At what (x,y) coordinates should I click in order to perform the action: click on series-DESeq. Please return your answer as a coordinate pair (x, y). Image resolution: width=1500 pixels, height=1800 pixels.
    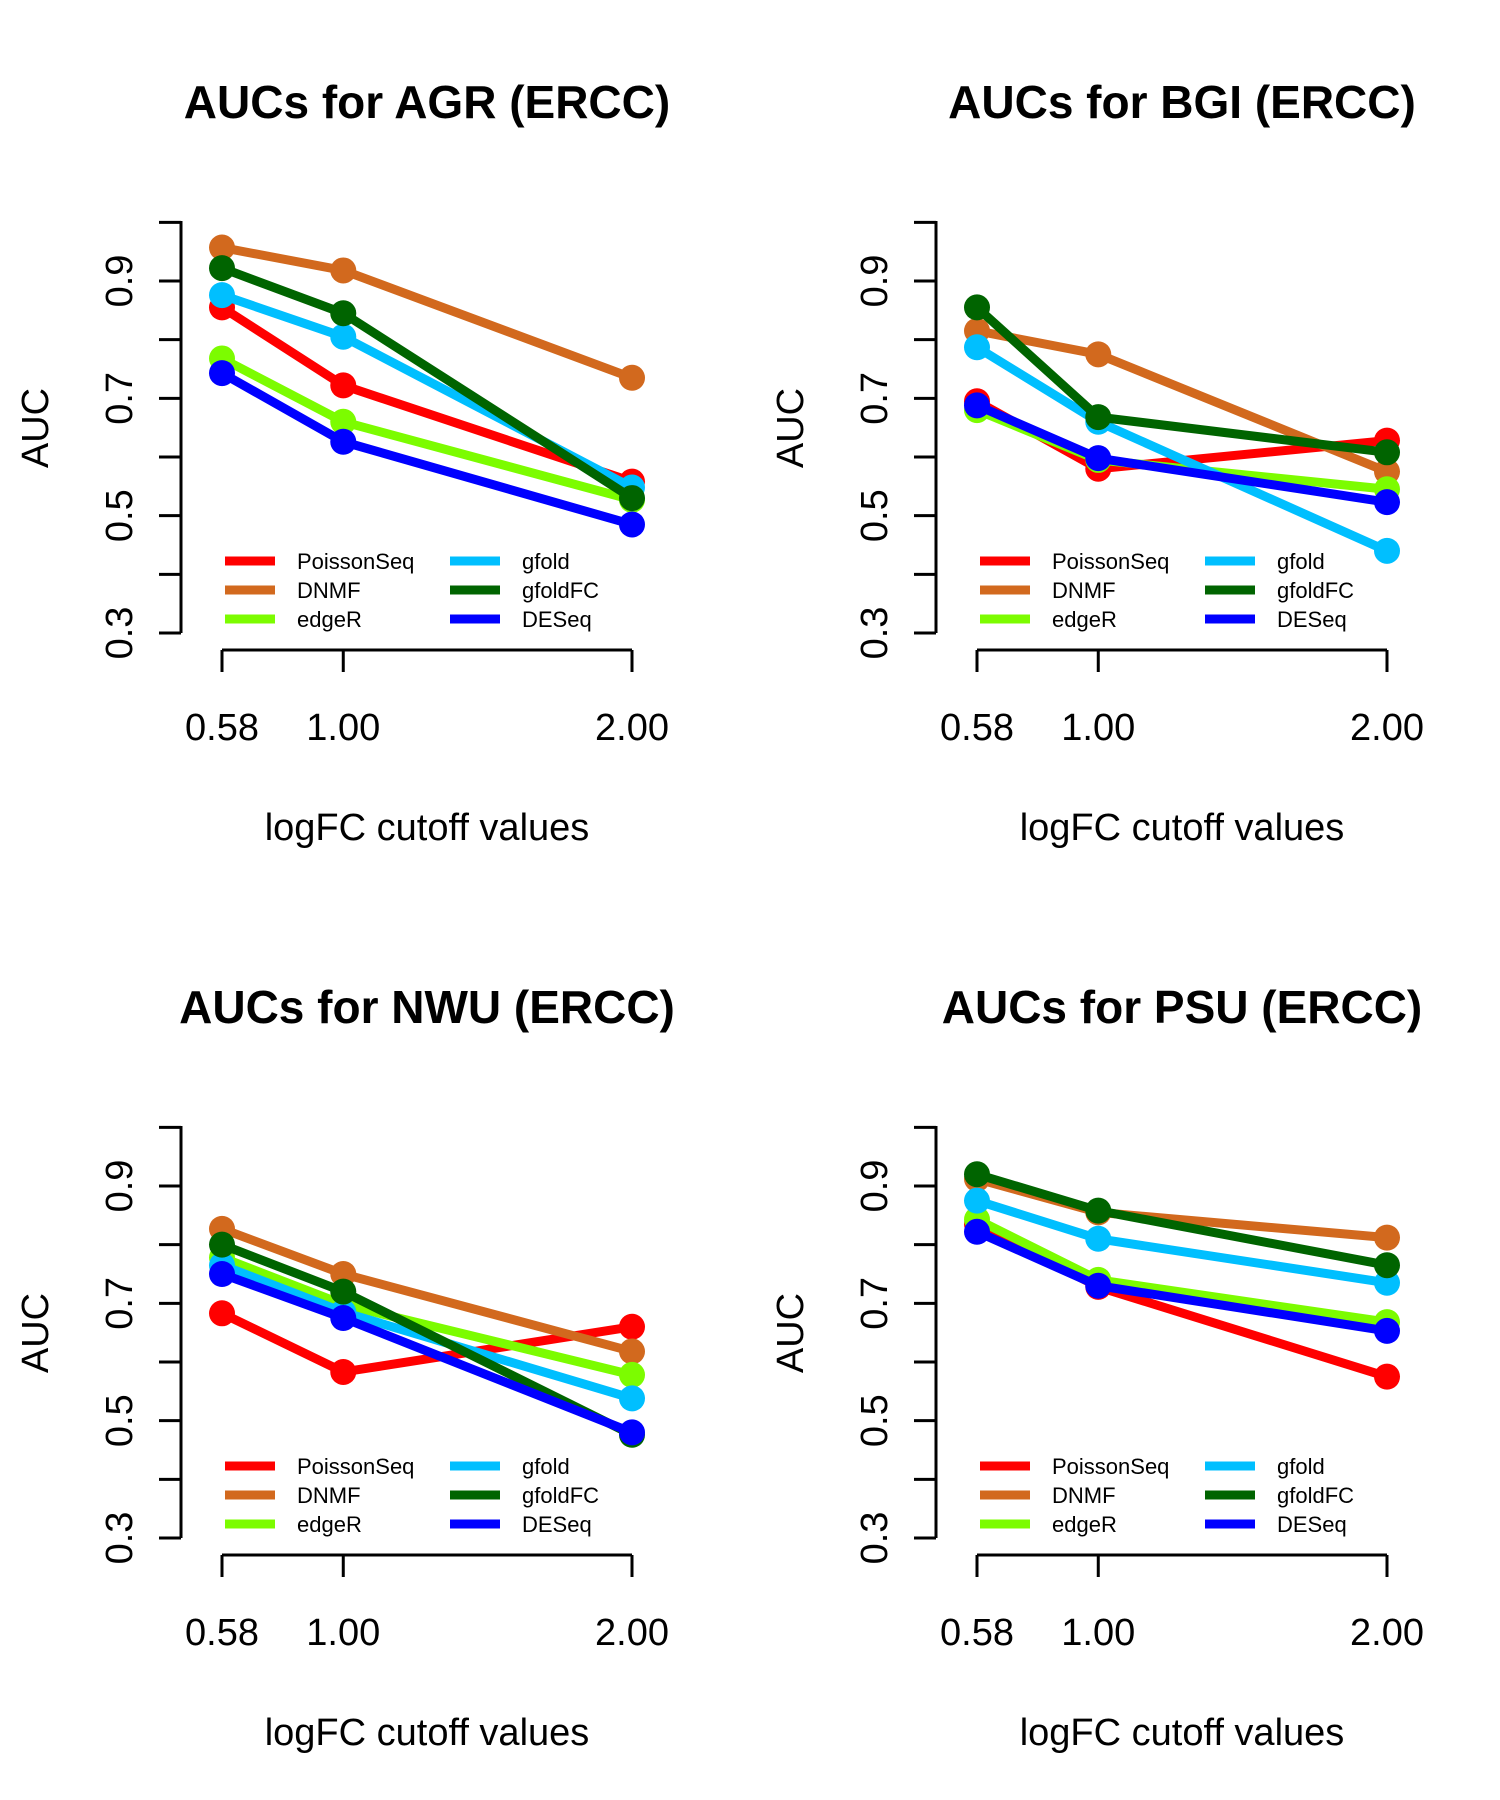
    Looking at the image, I should click on (1182, 454).